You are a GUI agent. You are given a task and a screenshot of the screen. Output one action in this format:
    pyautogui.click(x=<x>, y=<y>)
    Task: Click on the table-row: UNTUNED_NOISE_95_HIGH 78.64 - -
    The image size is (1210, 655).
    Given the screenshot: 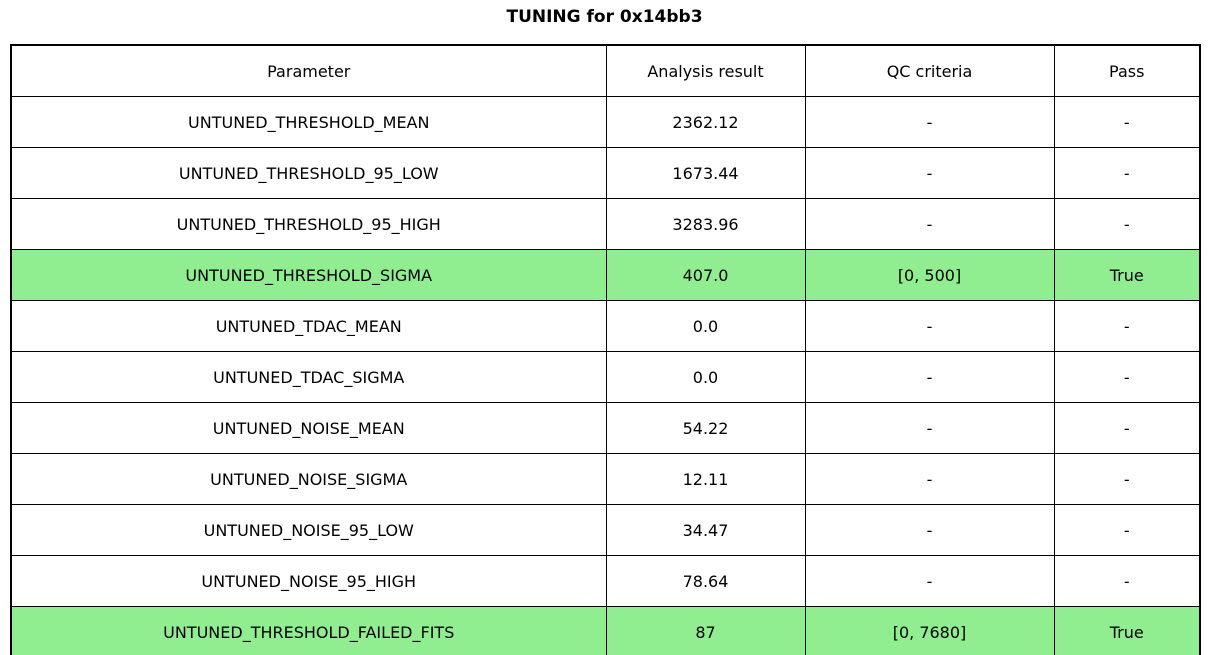 What is the action you would take?
    pyautogui.click(x=605, y=581)
    